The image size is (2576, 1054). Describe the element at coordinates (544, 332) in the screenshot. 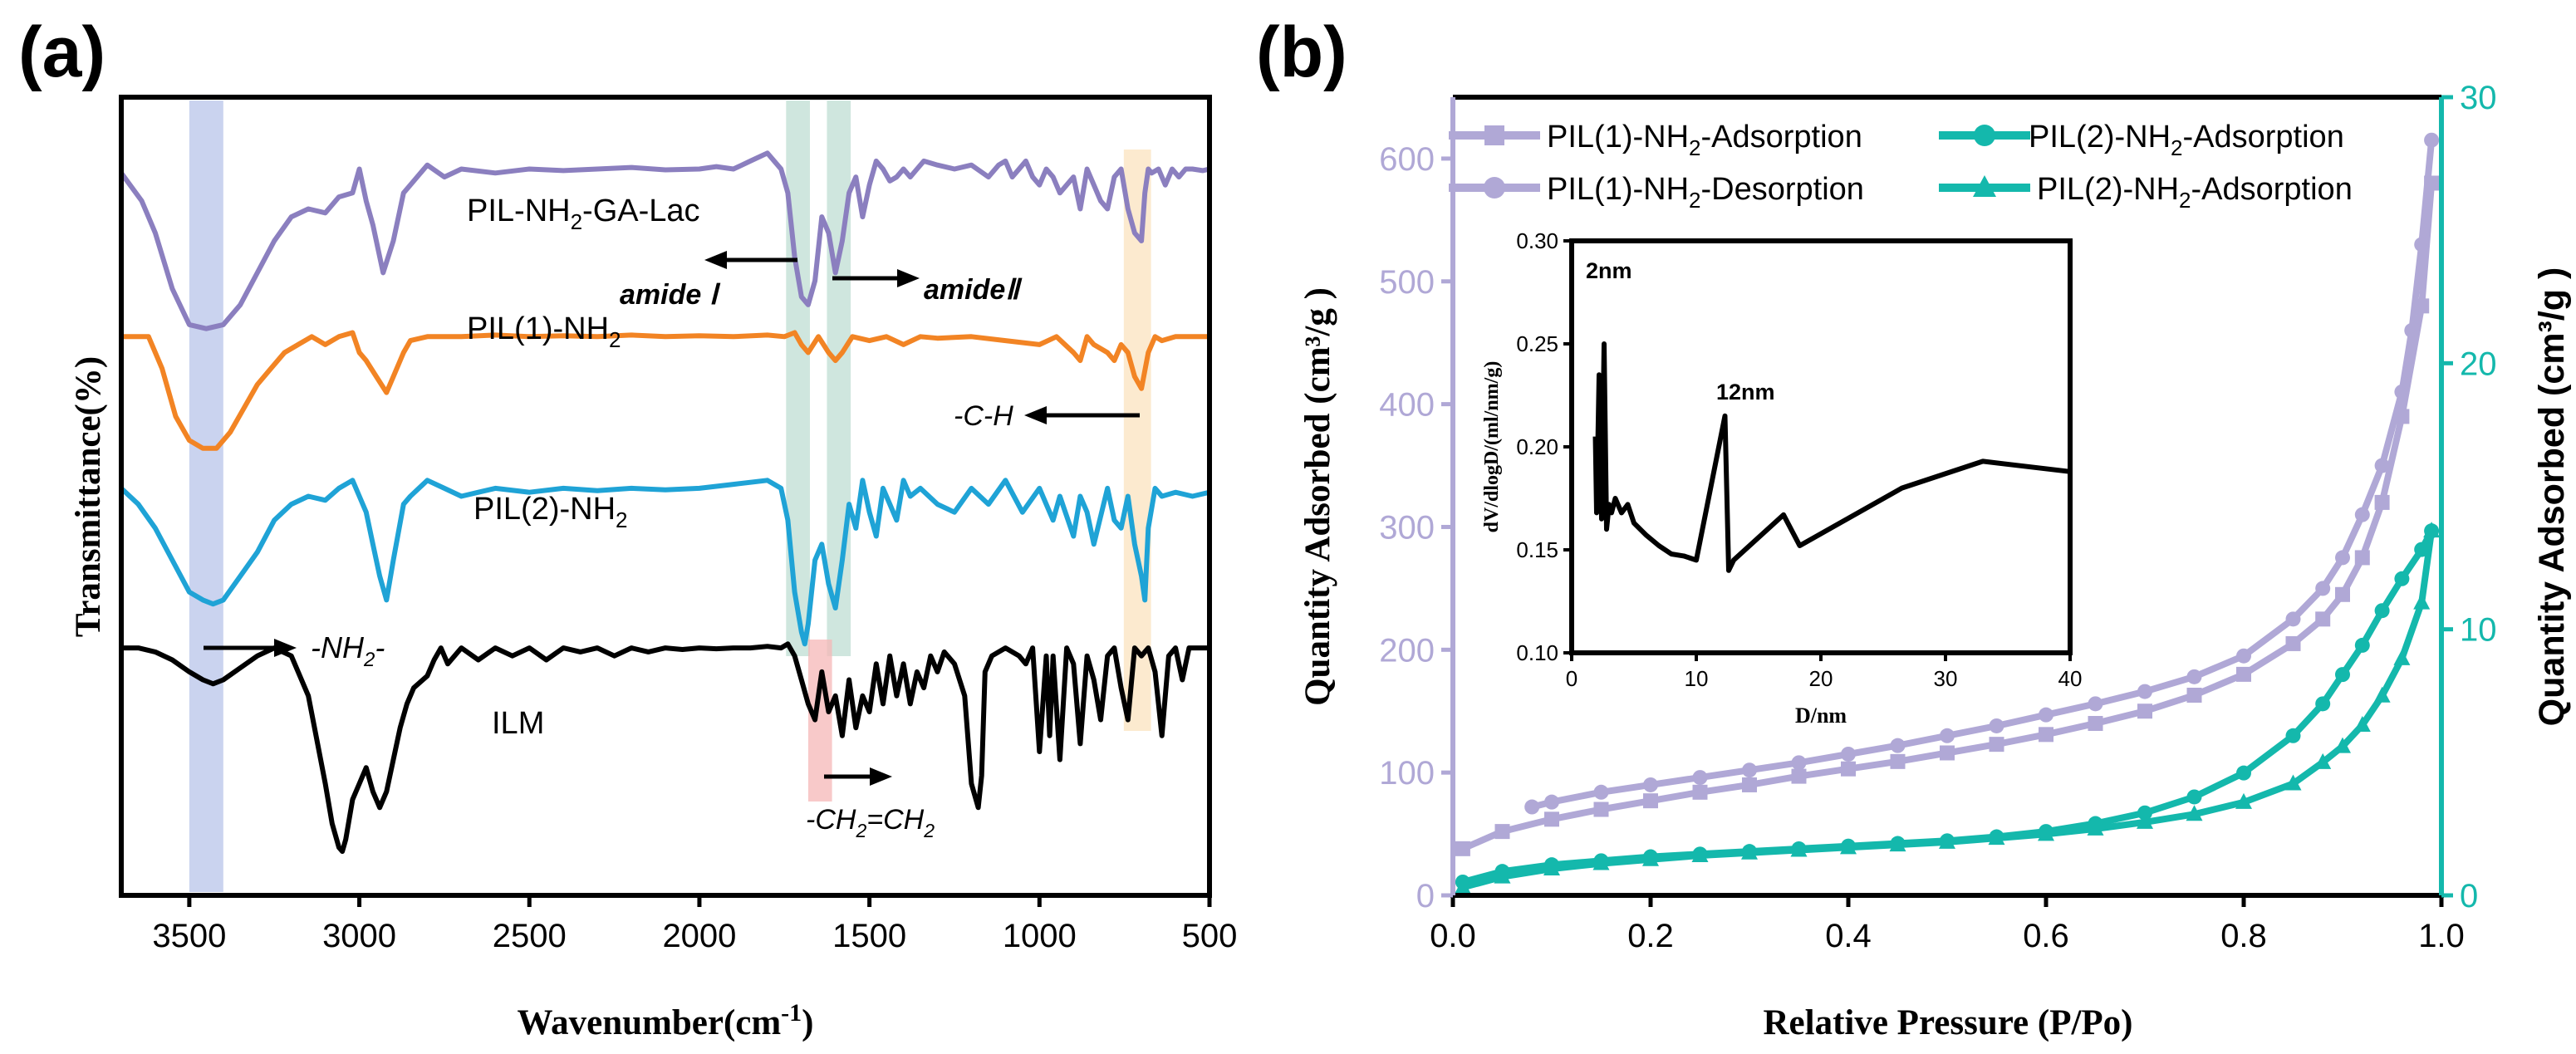

I see `series-label-pil1-nh2: PIL(1)-NH2` at that location.